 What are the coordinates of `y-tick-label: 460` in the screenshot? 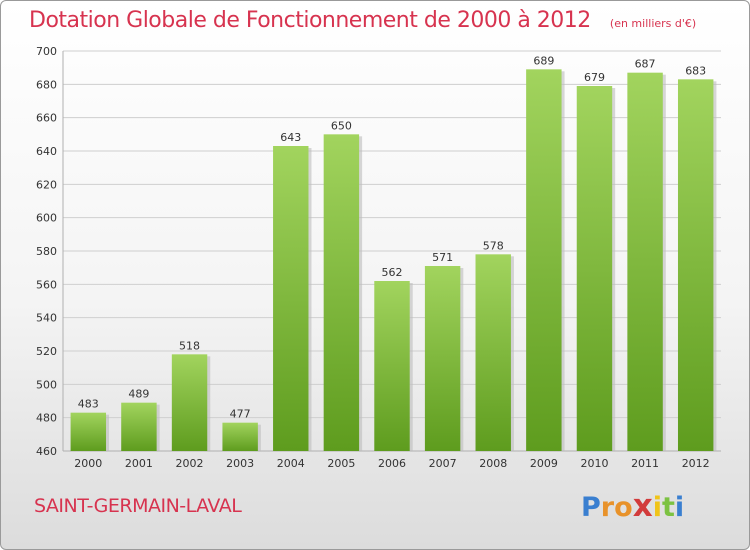 It's located at (46, 451).